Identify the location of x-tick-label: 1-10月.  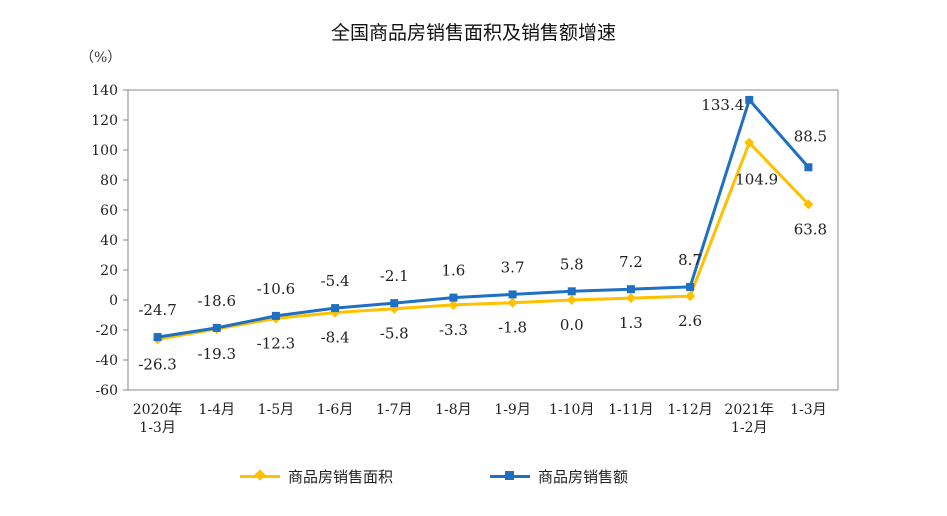
(571, 410).